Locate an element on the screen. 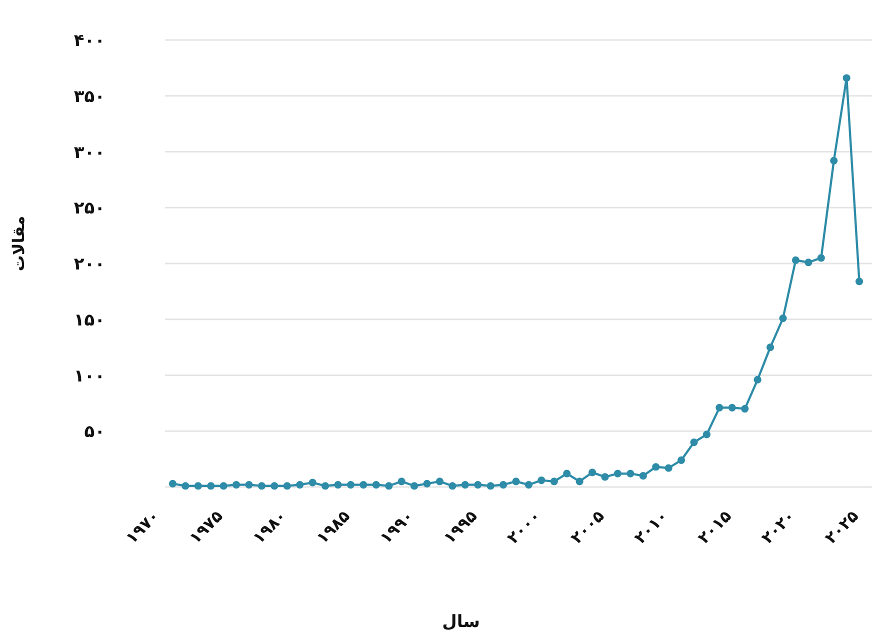 The image size is (877, 639). x-tick-label: ۱۹۹۰ is located at coordinates (397, 527).